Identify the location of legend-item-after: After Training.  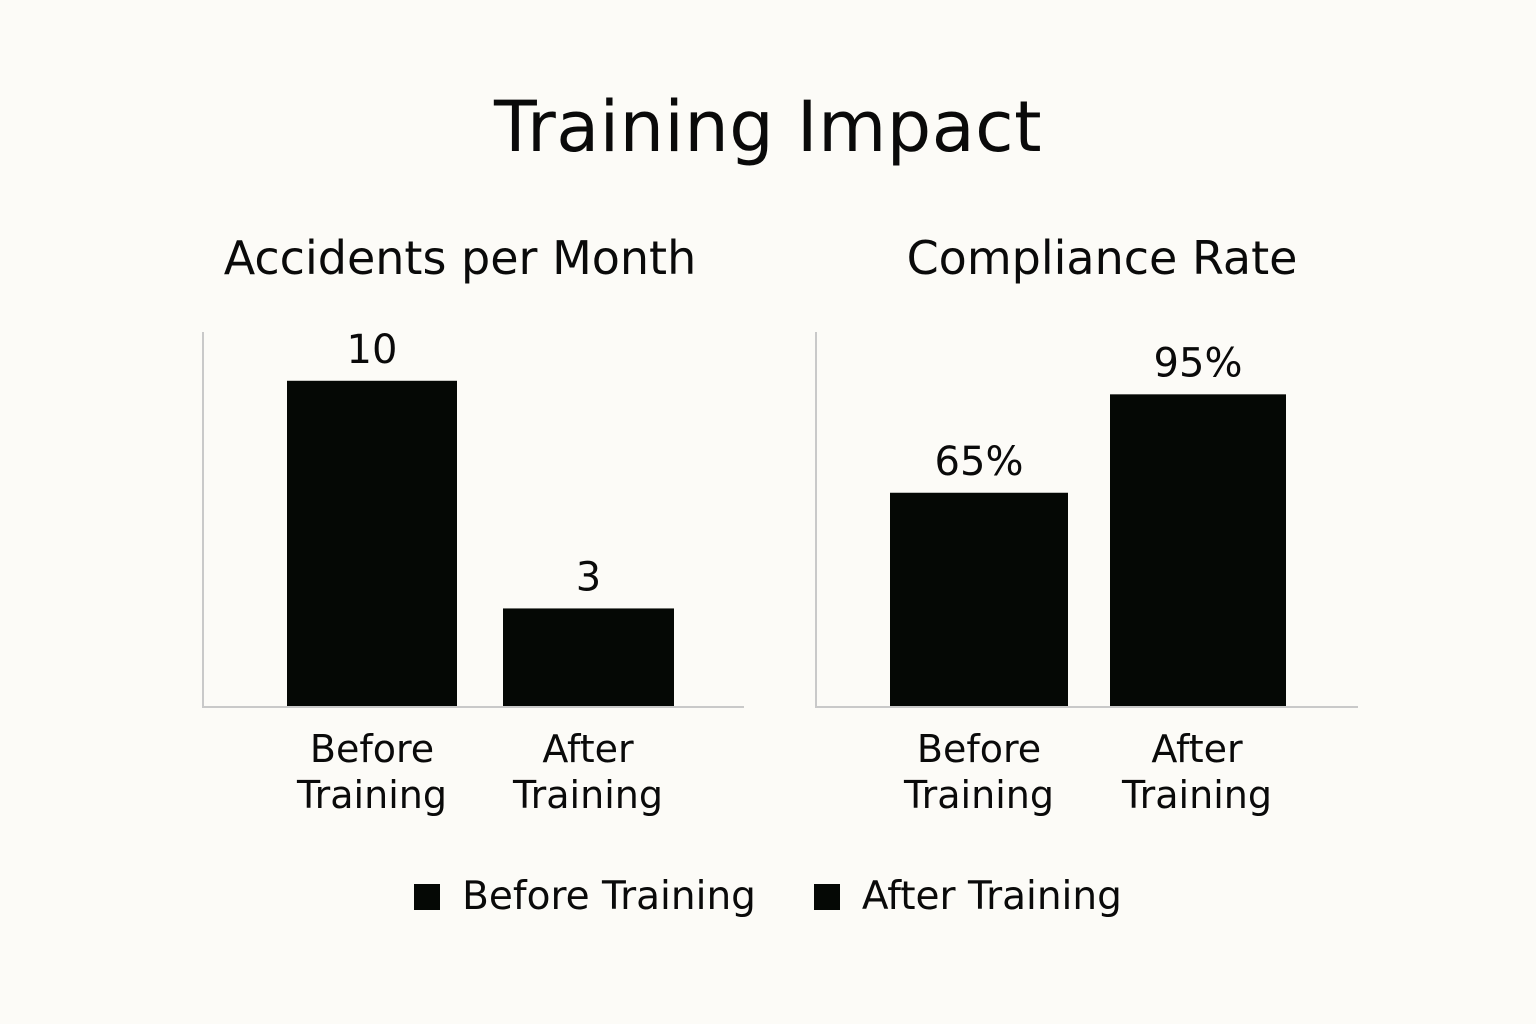
(967, 897).